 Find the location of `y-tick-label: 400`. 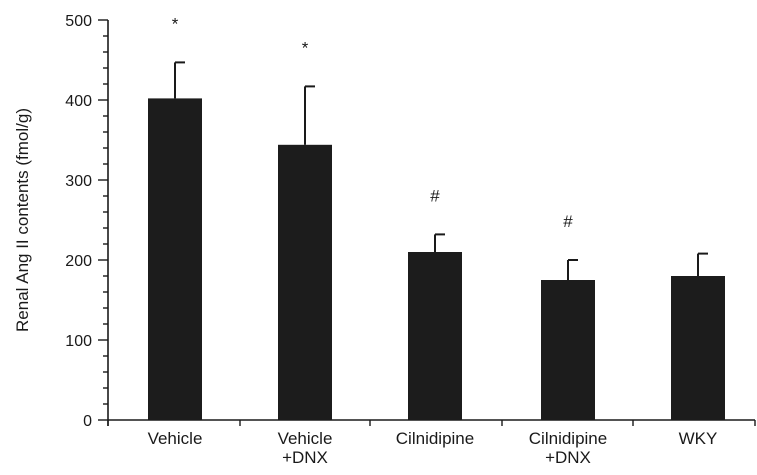

y-tick-label: 400 is located at coordinates (78, 101).